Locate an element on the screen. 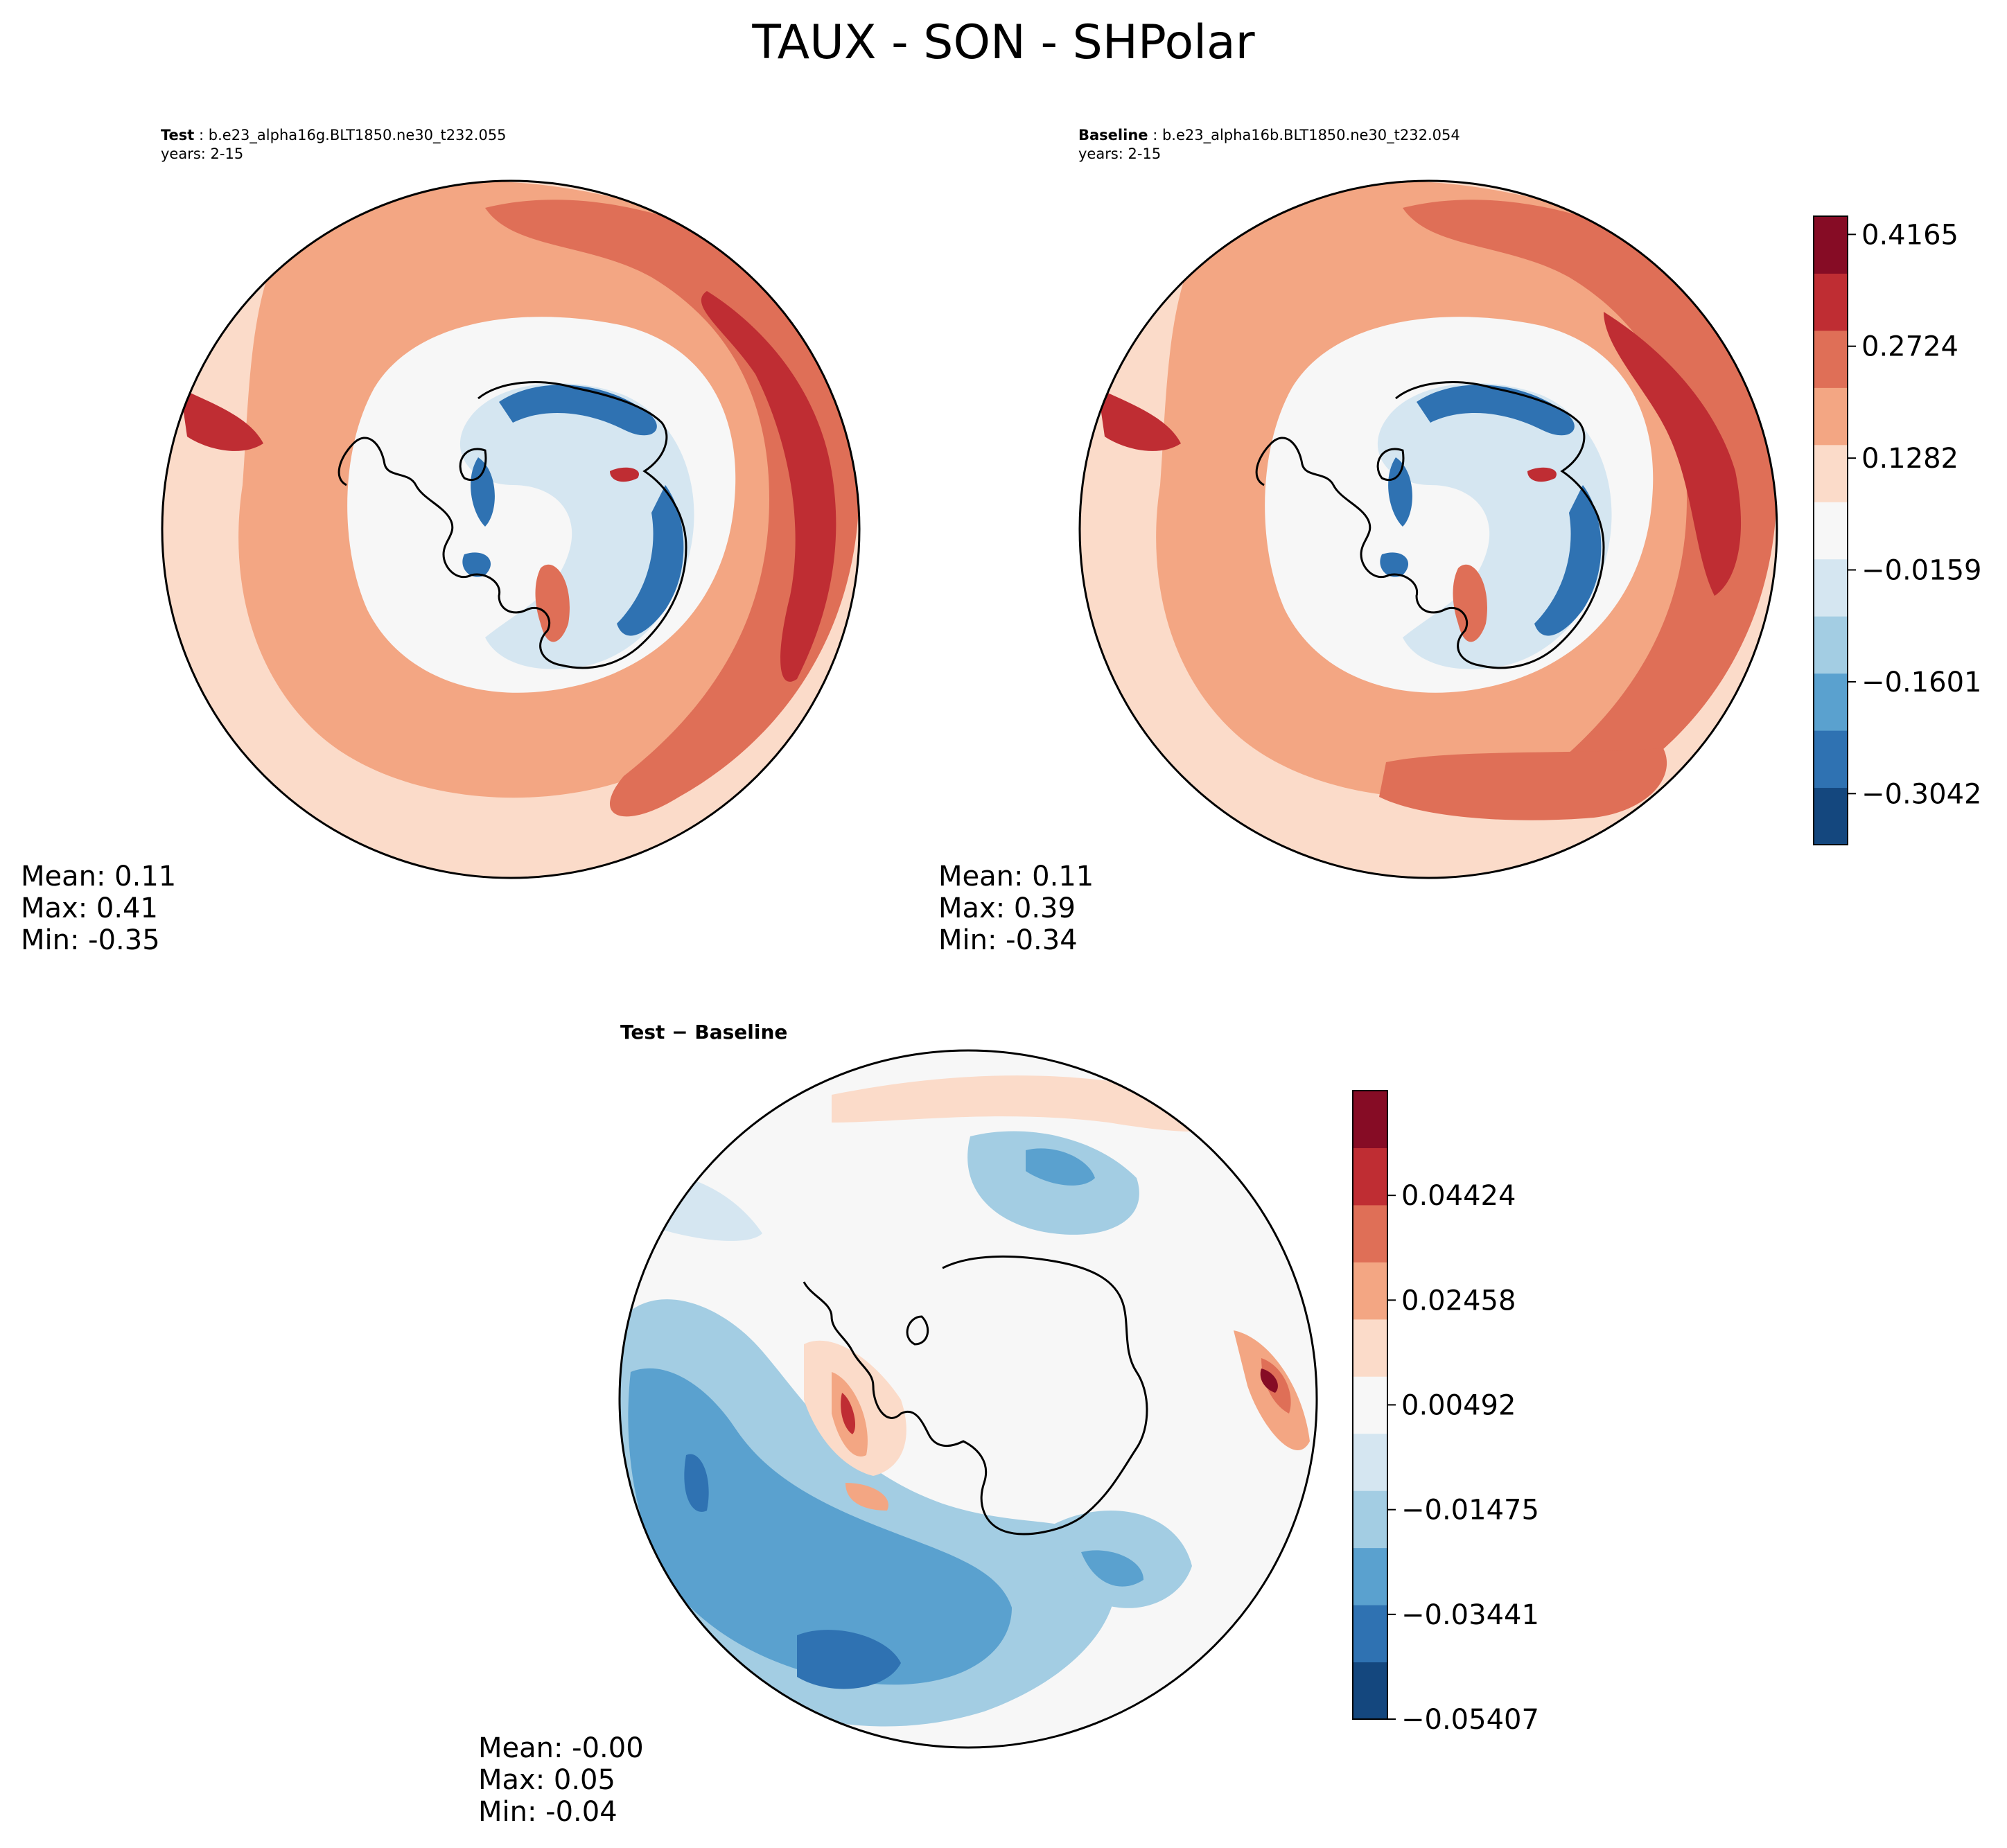 This screenshot has width=2007, height=1848. figure-title: TAUX - SON - SHPolar is located at coordinates (1003, 42).